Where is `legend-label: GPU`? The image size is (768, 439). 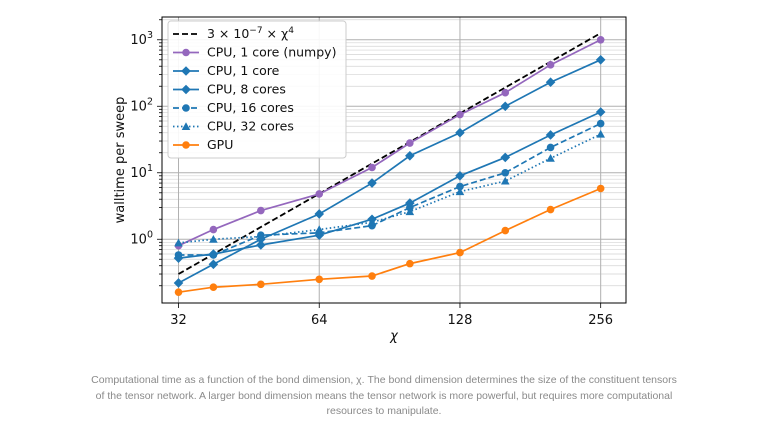 legend-label: GPU is located at coordinates (220, 144).